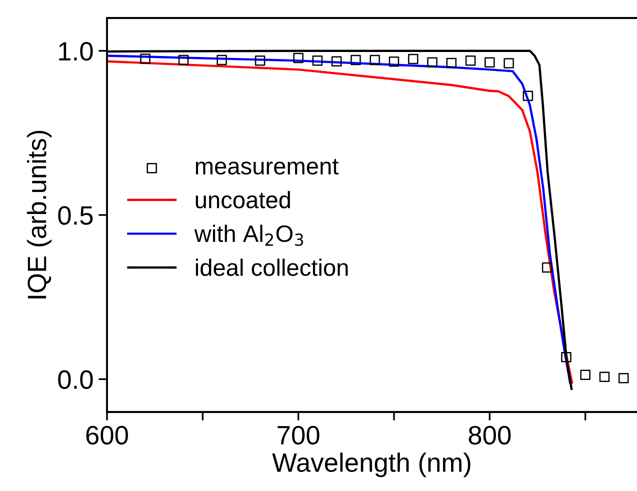 This screenshot has height=491, width=637. What do you see at coordinates (75, 215) in the screenshot?
I see `y-tick-label: 0.5` at bounding box center [75, 215].